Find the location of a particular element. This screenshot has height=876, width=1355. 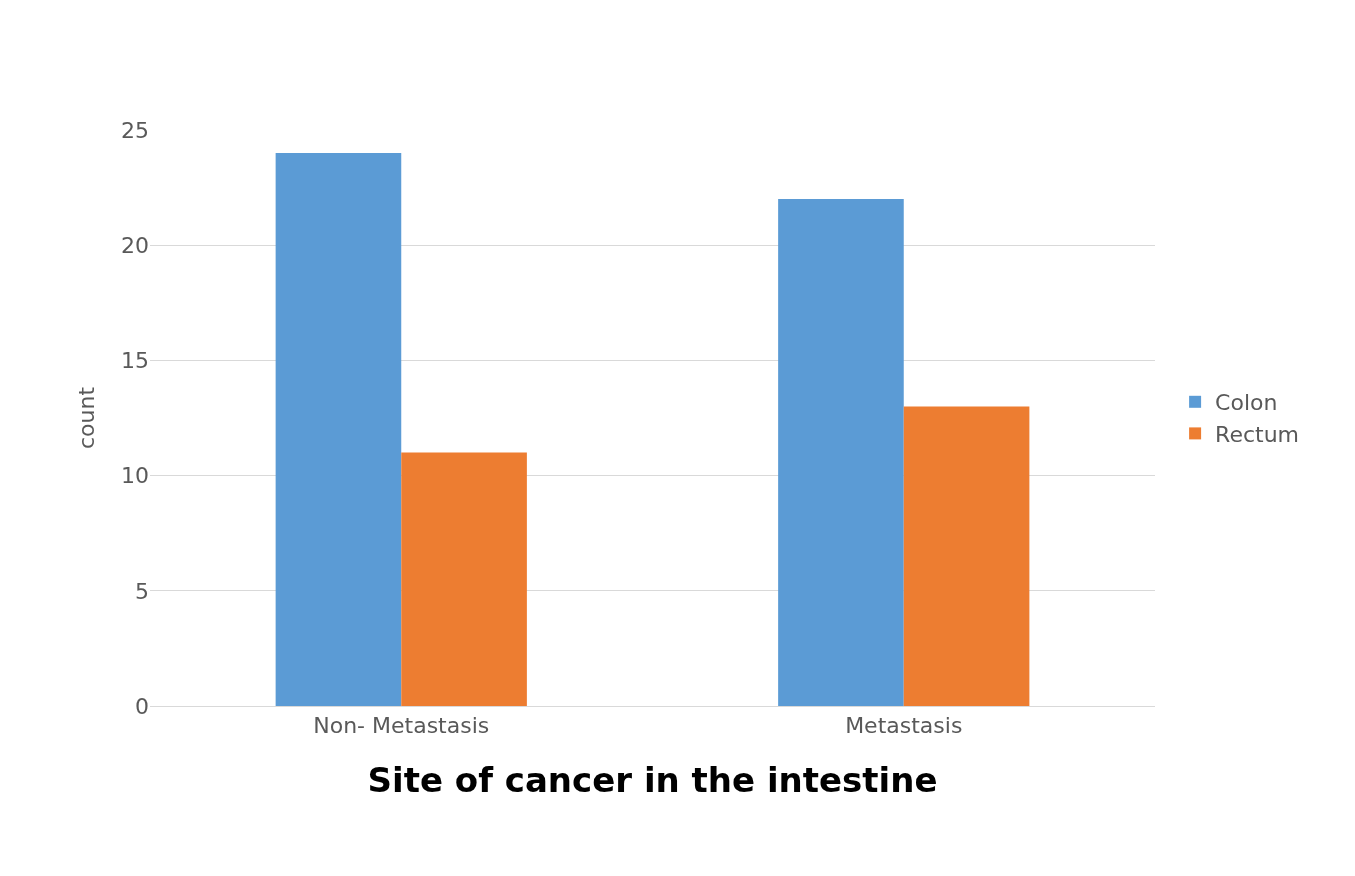

y-tick-label: 20 is located at coordinates (135, 245).